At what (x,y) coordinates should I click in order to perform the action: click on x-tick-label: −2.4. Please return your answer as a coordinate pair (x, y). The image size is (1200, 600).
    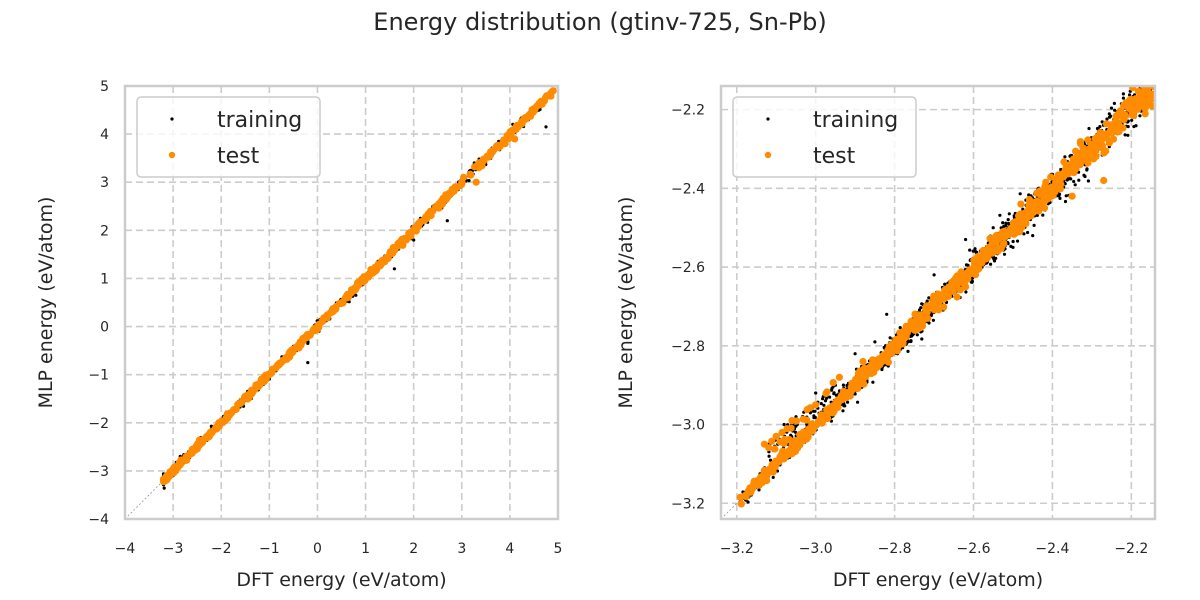
    Looking at the image, I should click on (1052, 549).